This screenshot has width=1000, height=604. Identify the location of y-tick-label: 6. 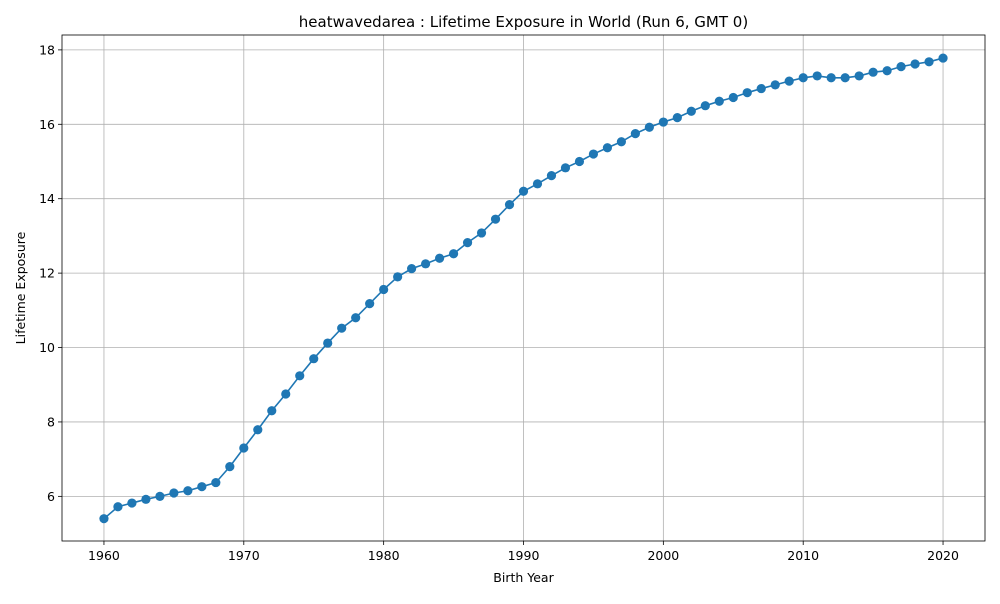
(51, 496).